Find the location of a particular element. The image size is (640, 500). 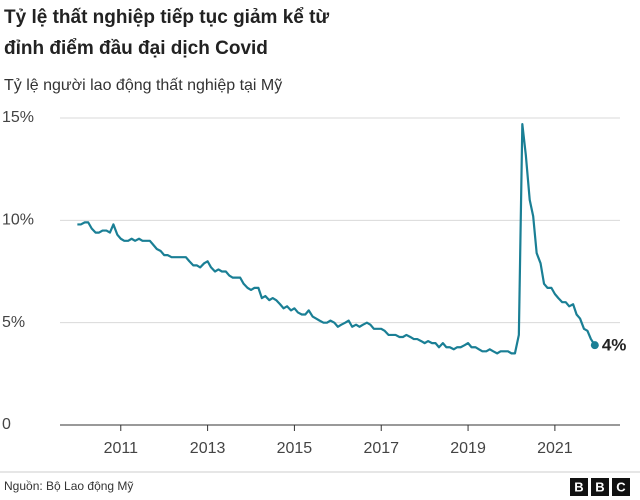

chart-title: đỉnh điểm đầu đại dịch Covid is located at coordinates (136, 48).